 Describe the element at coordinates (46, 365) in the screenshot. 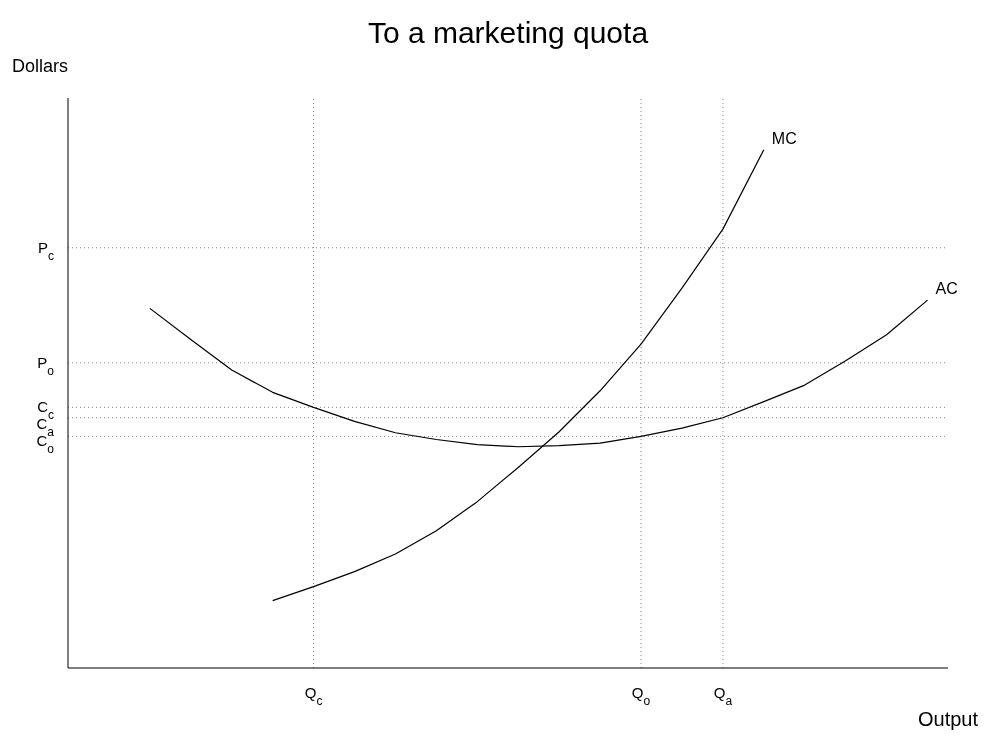

I see `ref-line-label: P$_{o}$` at that location.